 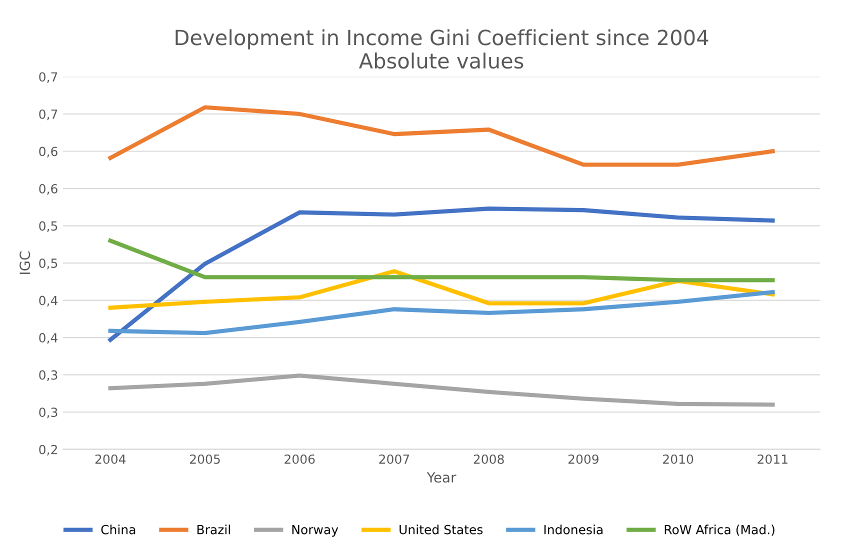 I want to click on x-tick-label: 2011, so click(x=773, y=459).